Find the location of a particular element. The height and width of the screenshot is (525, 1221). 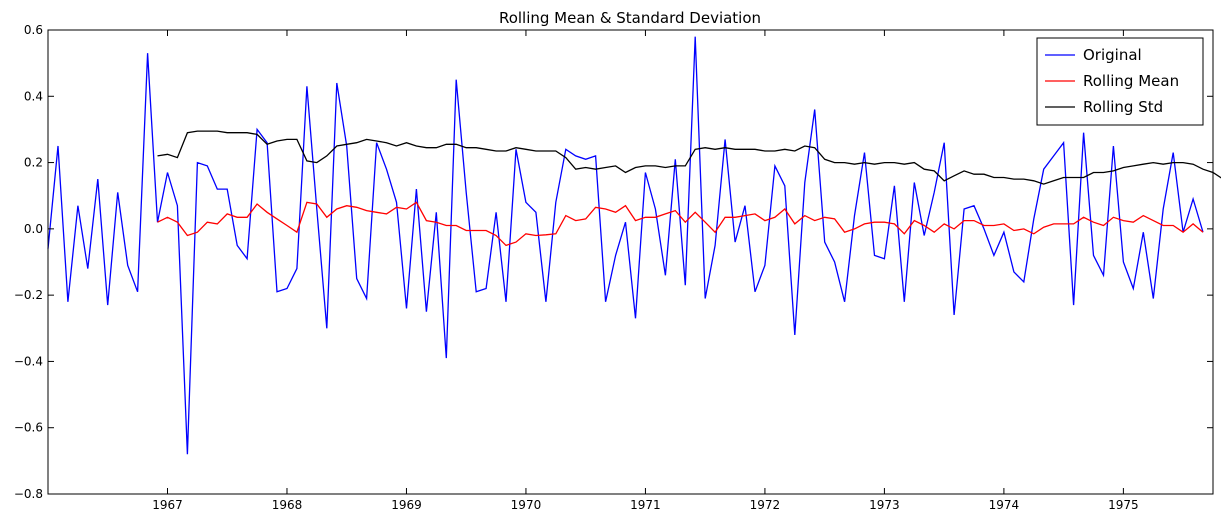

x-tick-label: 1971 is located at coordinates (645, 505).